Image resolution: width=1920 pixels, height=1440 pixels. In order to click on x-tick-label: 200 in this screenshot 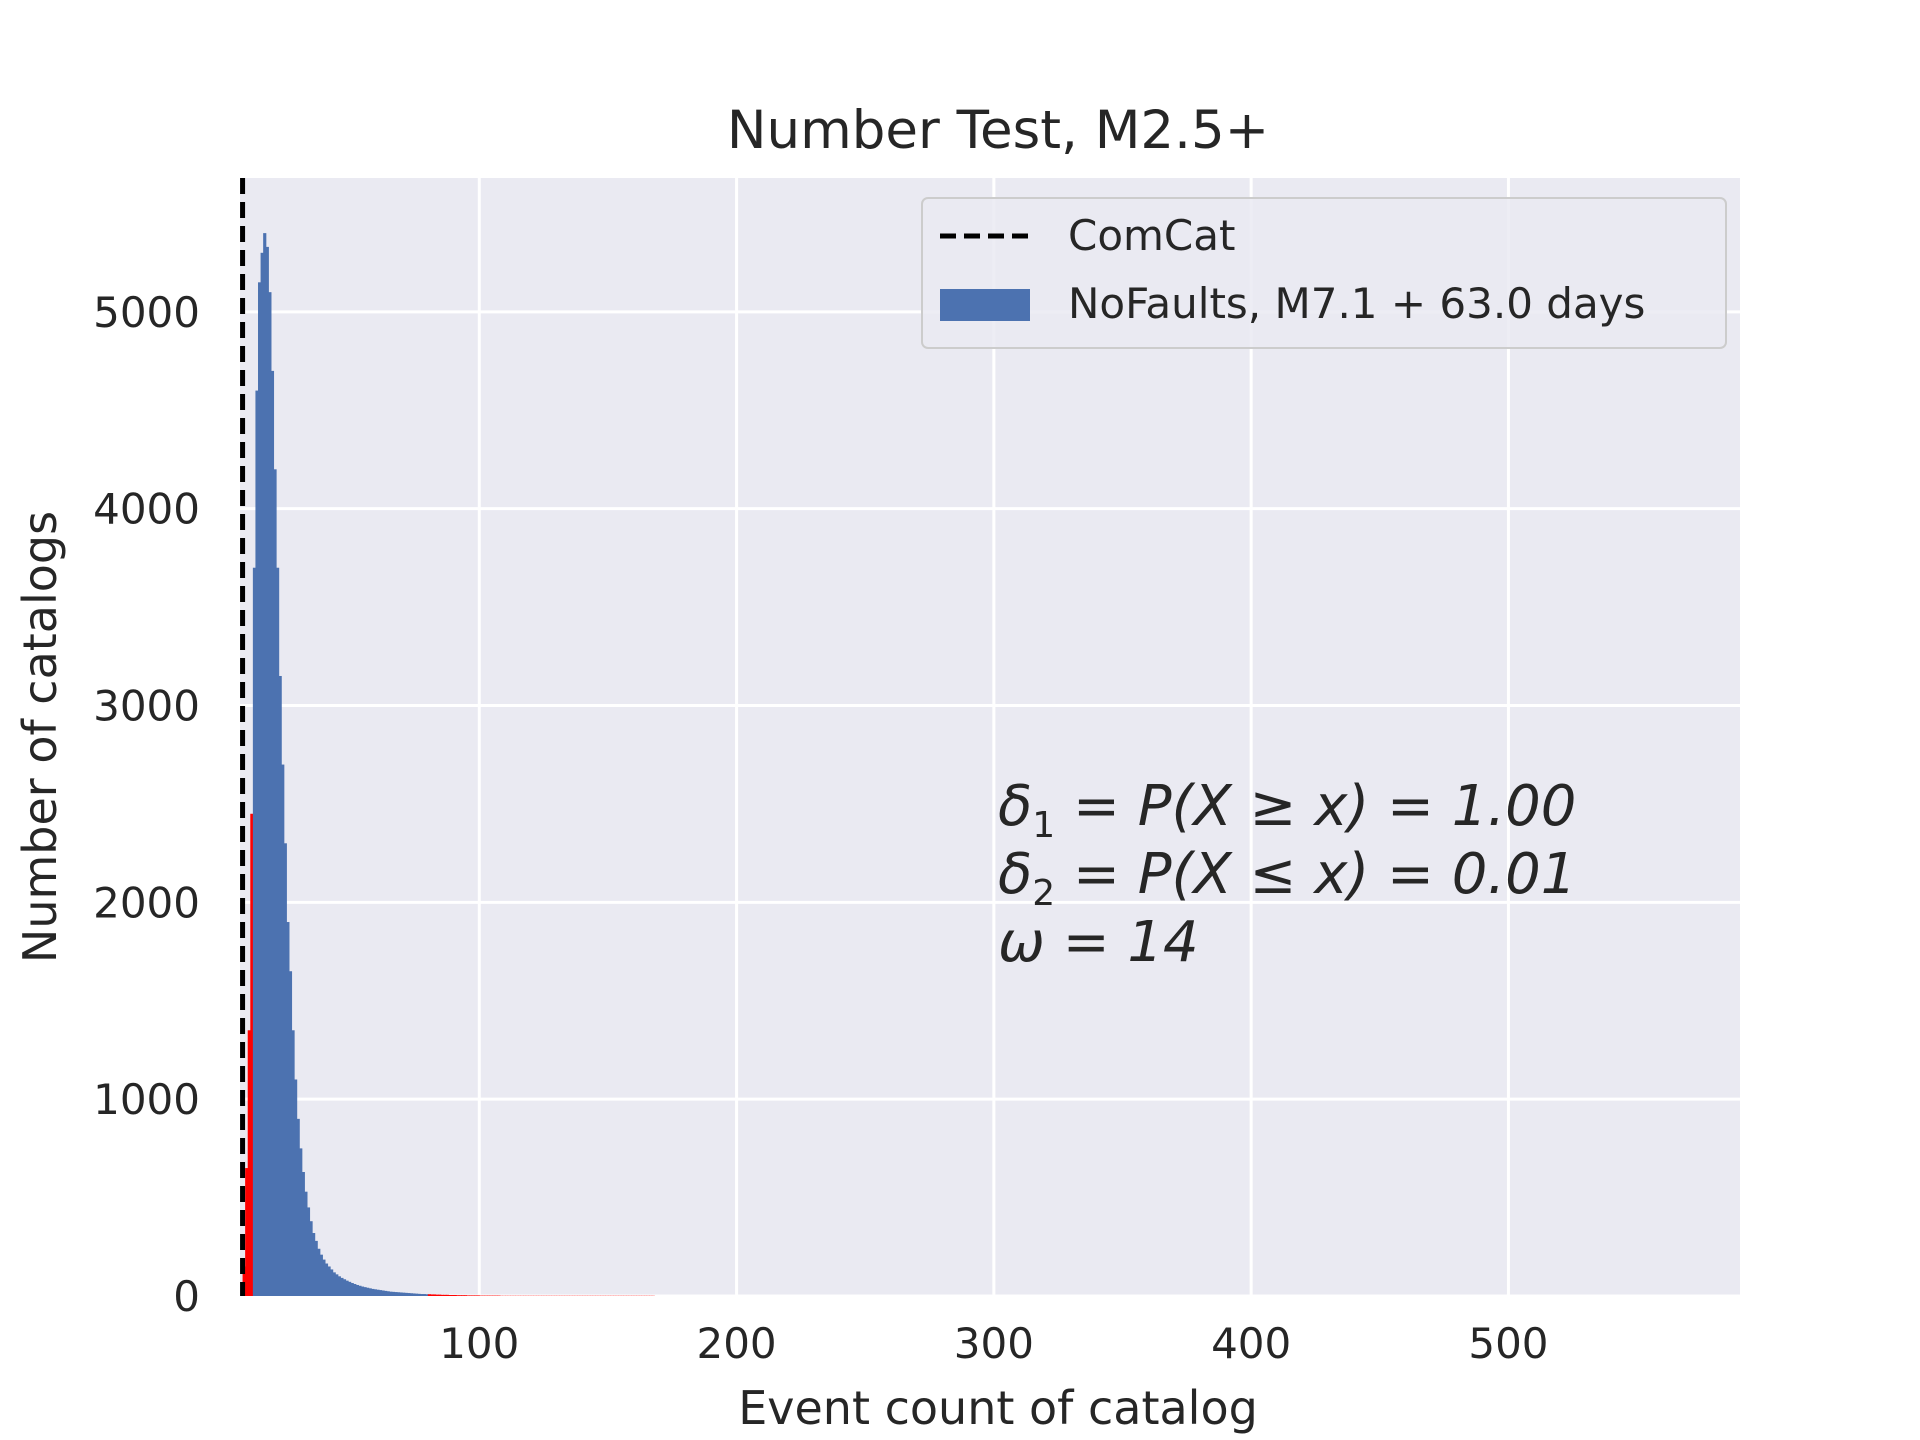, I will do `click(736, 1343)`.